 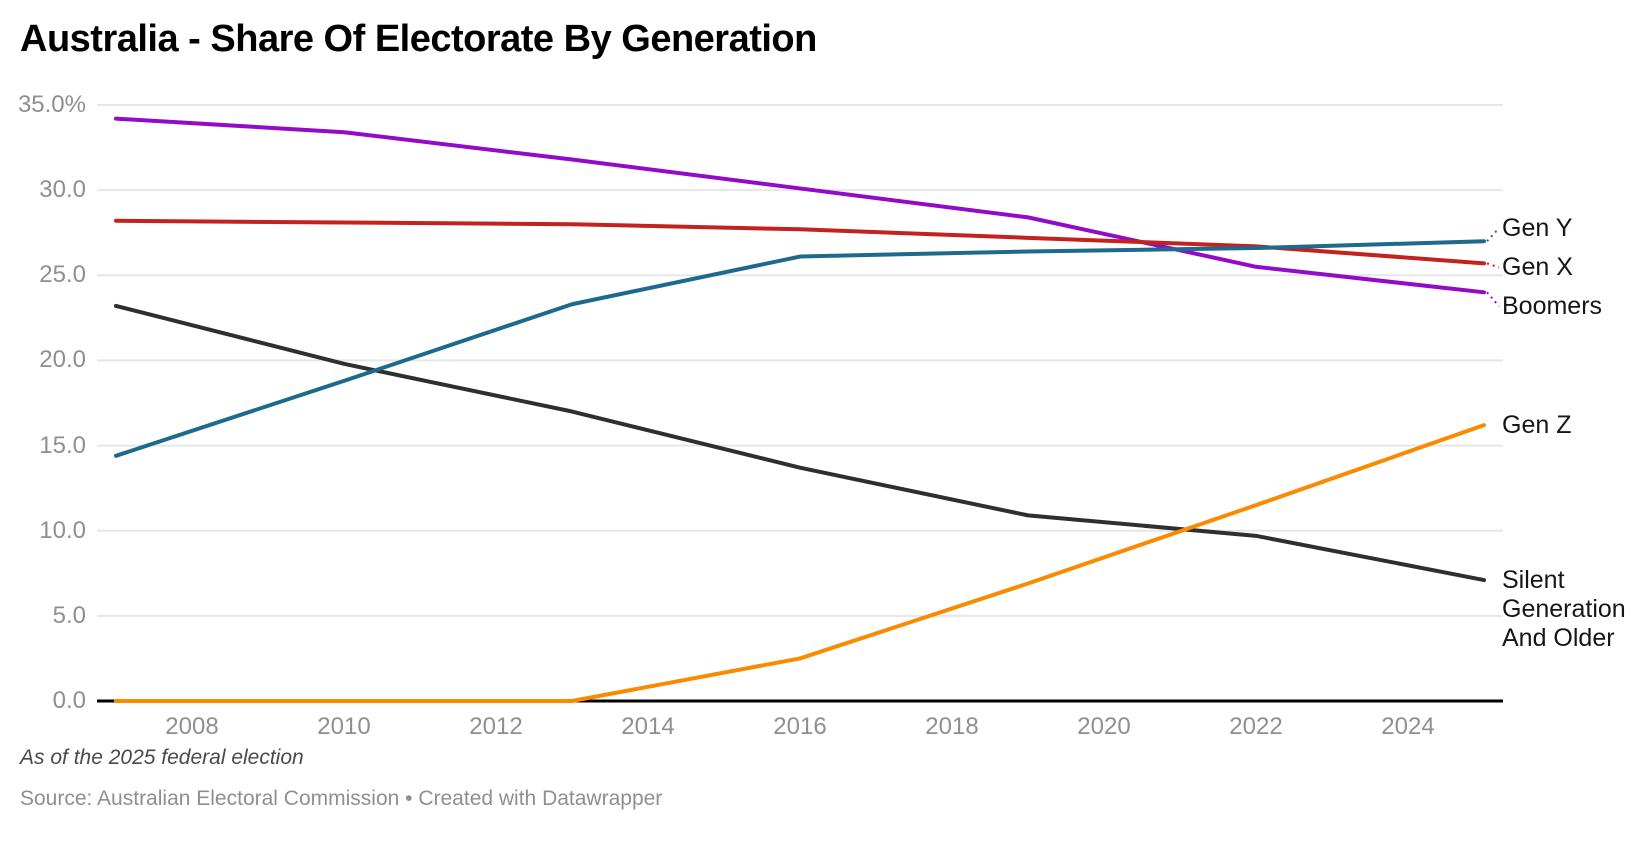 I want to click on series-end-label-line: Silent, so click(x=1533, y=580).